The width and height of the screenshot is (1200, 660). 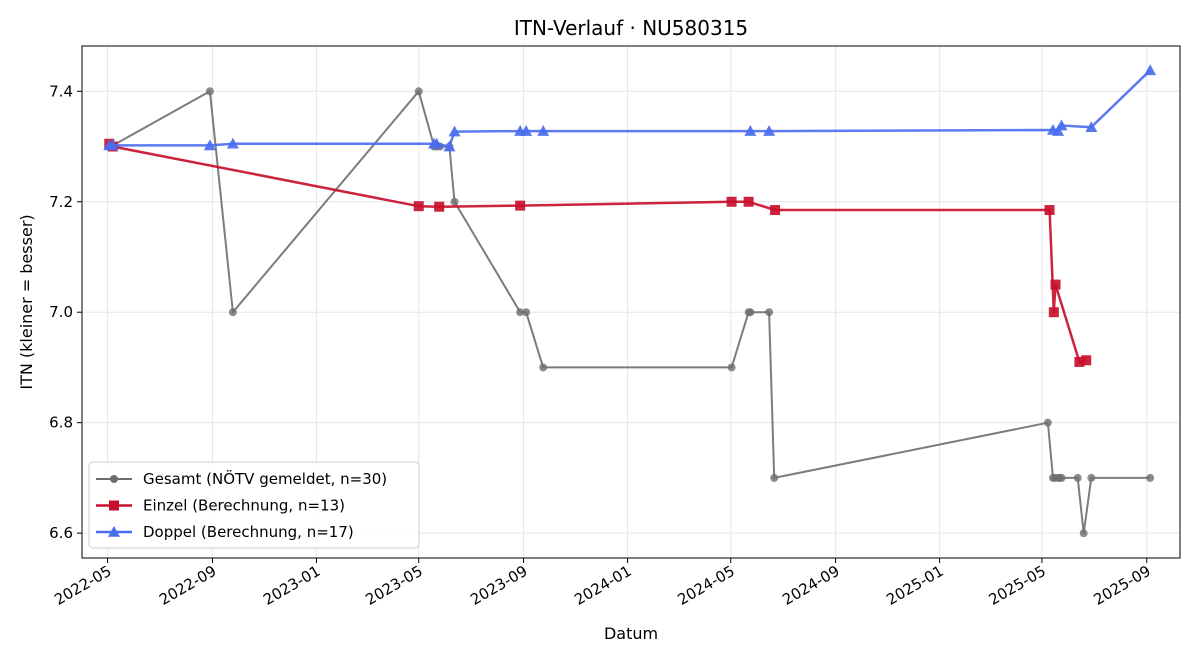 What do you see at coordinates (61, 202) in the screenshot?
I see `y-tick-label: 7.2` at bounding box center [61, 202].